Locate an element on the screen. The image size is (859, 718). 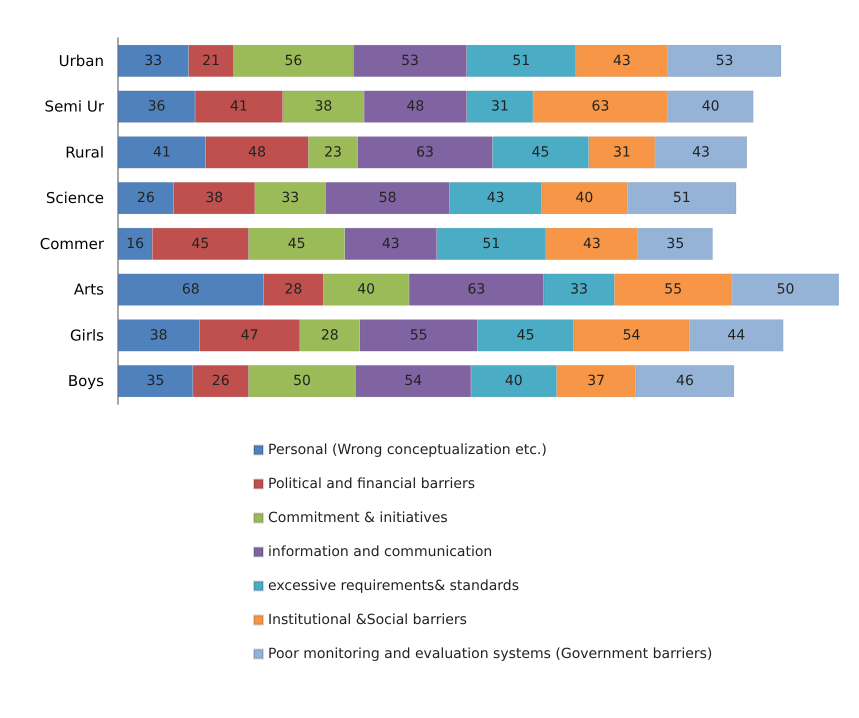
data-label: 37 is located at coordinates (596, 381).